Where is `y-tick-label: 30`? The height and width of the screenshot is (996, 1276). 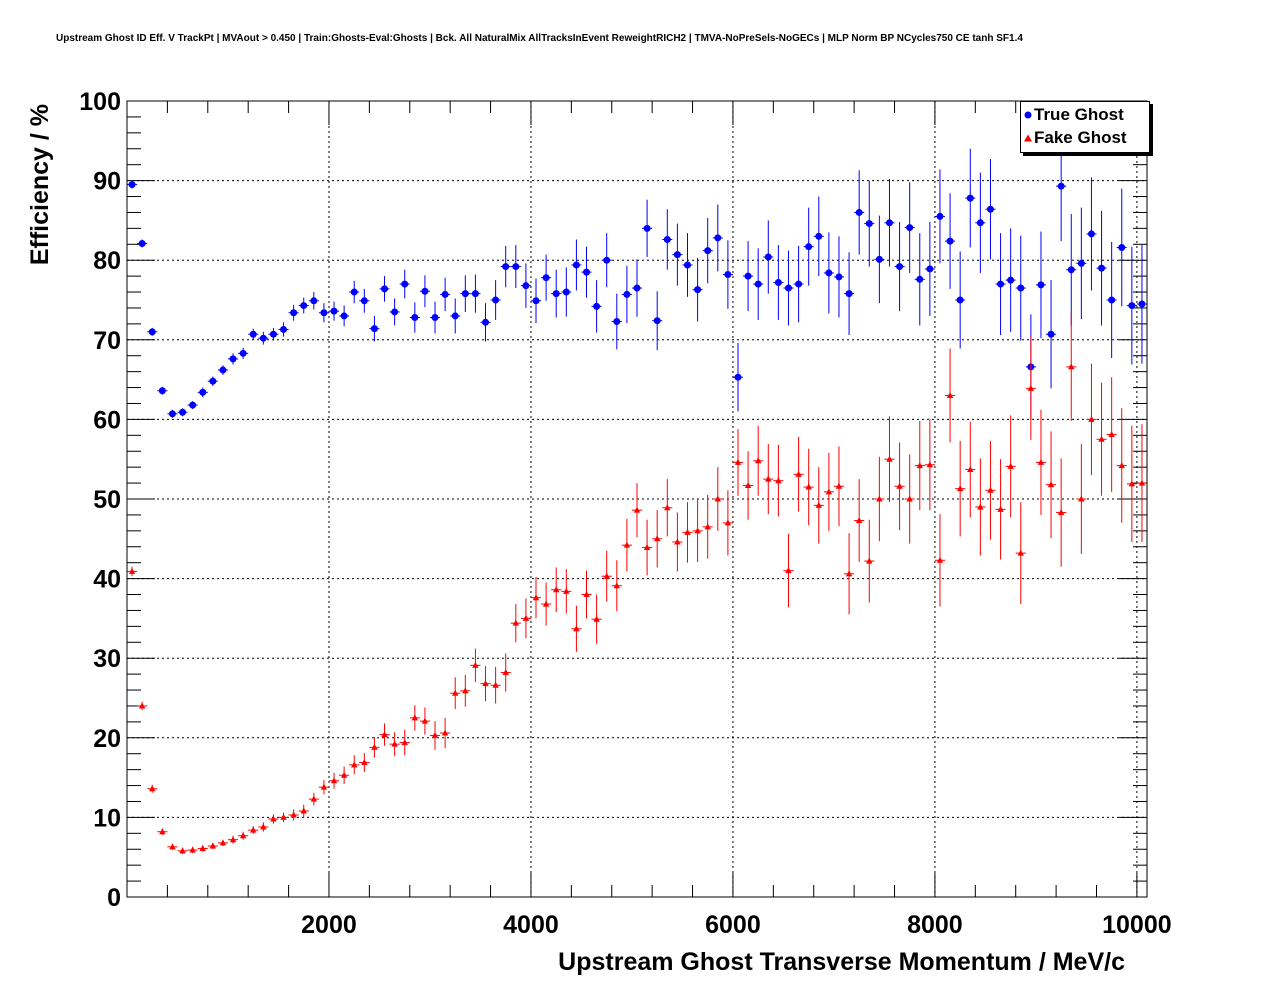
y-tick-label: 30 is located at coordinates (107, 659).